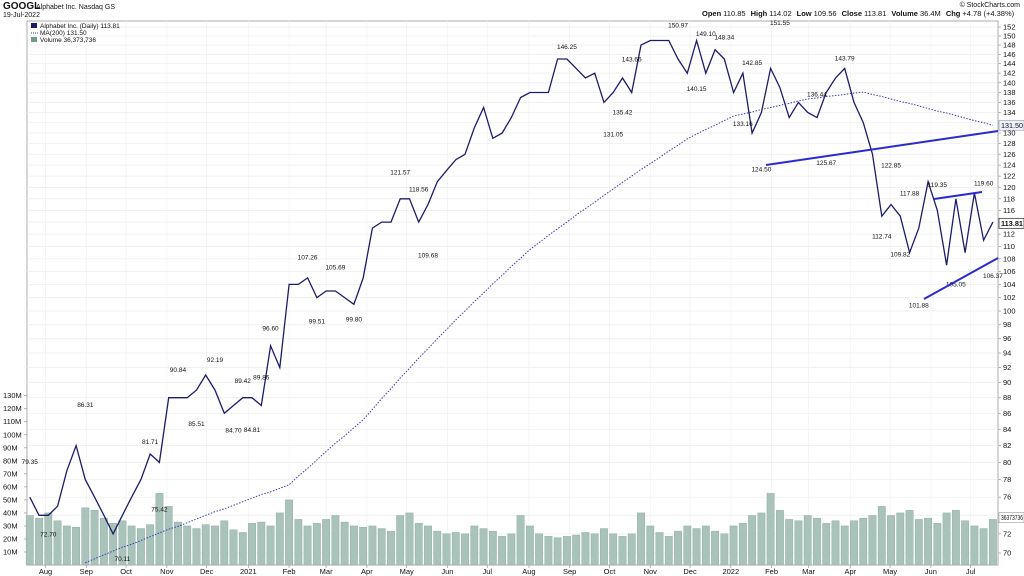 The image size is (1024, 576). What do you see at coordinates (10, 460) in the screenshot?
I see `y2-tick-label: 80M` at bounding box center [10, 460].